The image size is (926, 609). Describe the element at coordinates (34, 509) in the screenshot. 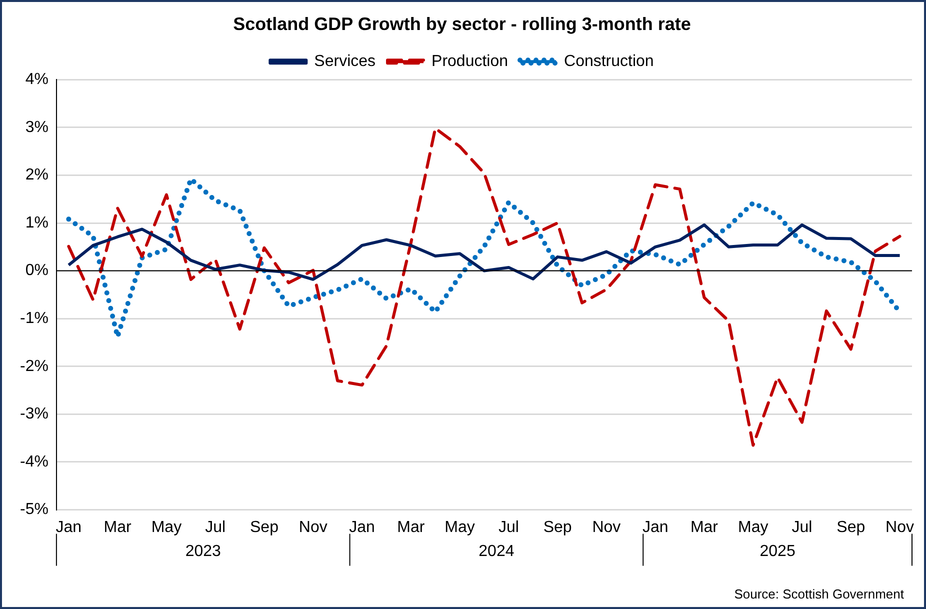

I see `y-tick-label: -5%` at that location.